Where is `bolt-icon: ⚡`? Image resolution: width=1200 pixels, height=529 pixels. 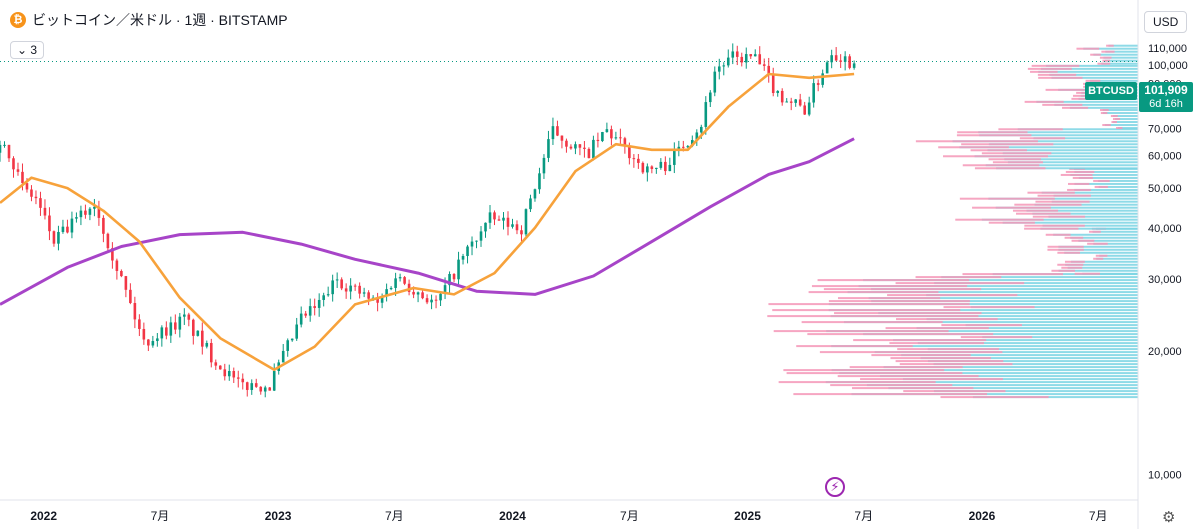
bolt-icon: ⚡ is located at coordinates (835, 487).